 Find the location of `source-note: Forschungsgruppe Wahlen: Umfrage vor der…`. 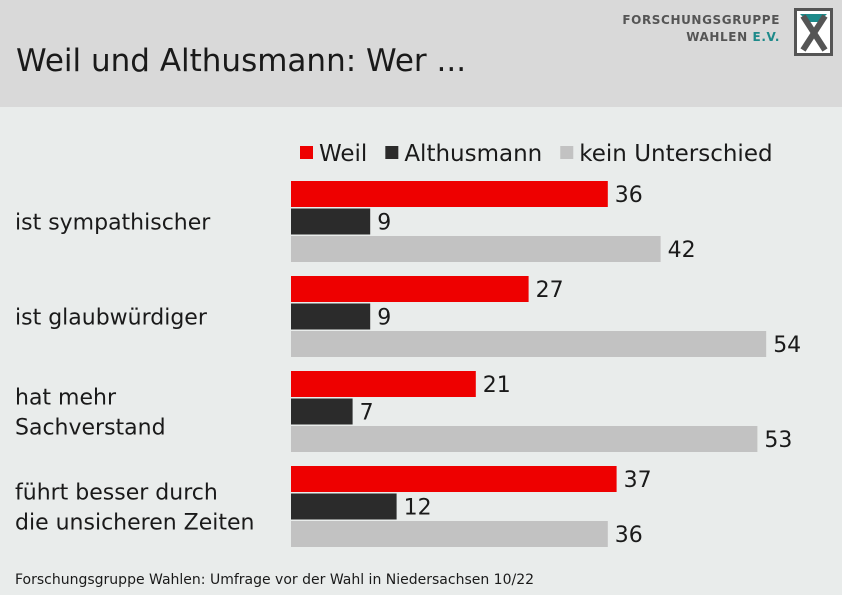

source-note: Forschungsgruppe Wahlen: Umfrage vor der… is located at coordinates (275, 580).